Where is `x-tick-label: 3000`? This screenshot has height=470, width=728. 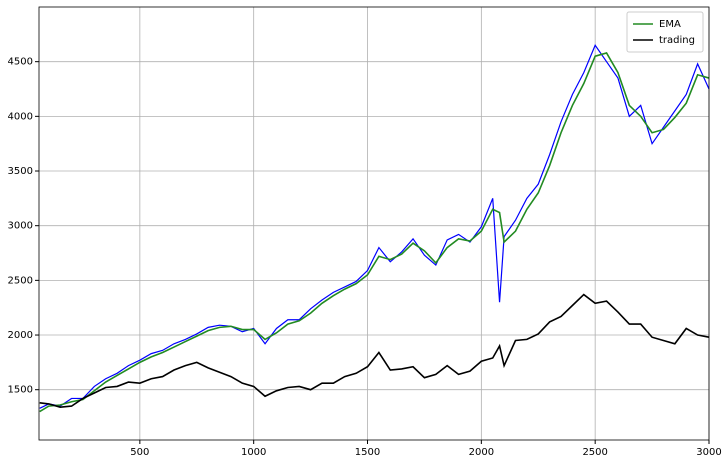
x-tick-label: 3000 is located at coordinates (708, 452).